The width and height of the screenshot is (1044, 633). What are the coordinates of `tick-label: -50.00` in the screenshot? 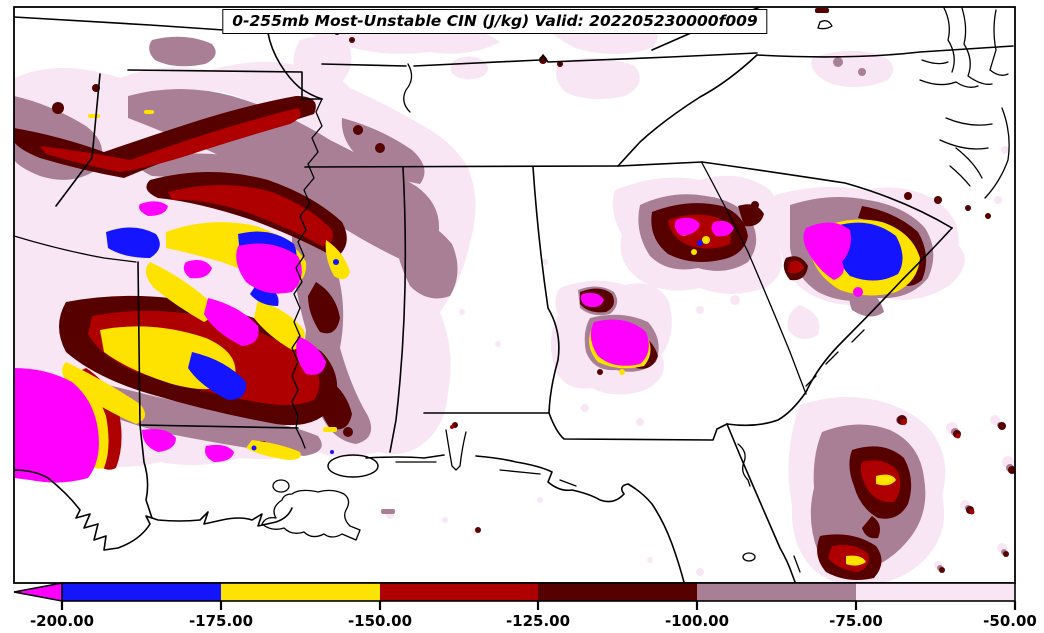 It's located at (1010, 621).